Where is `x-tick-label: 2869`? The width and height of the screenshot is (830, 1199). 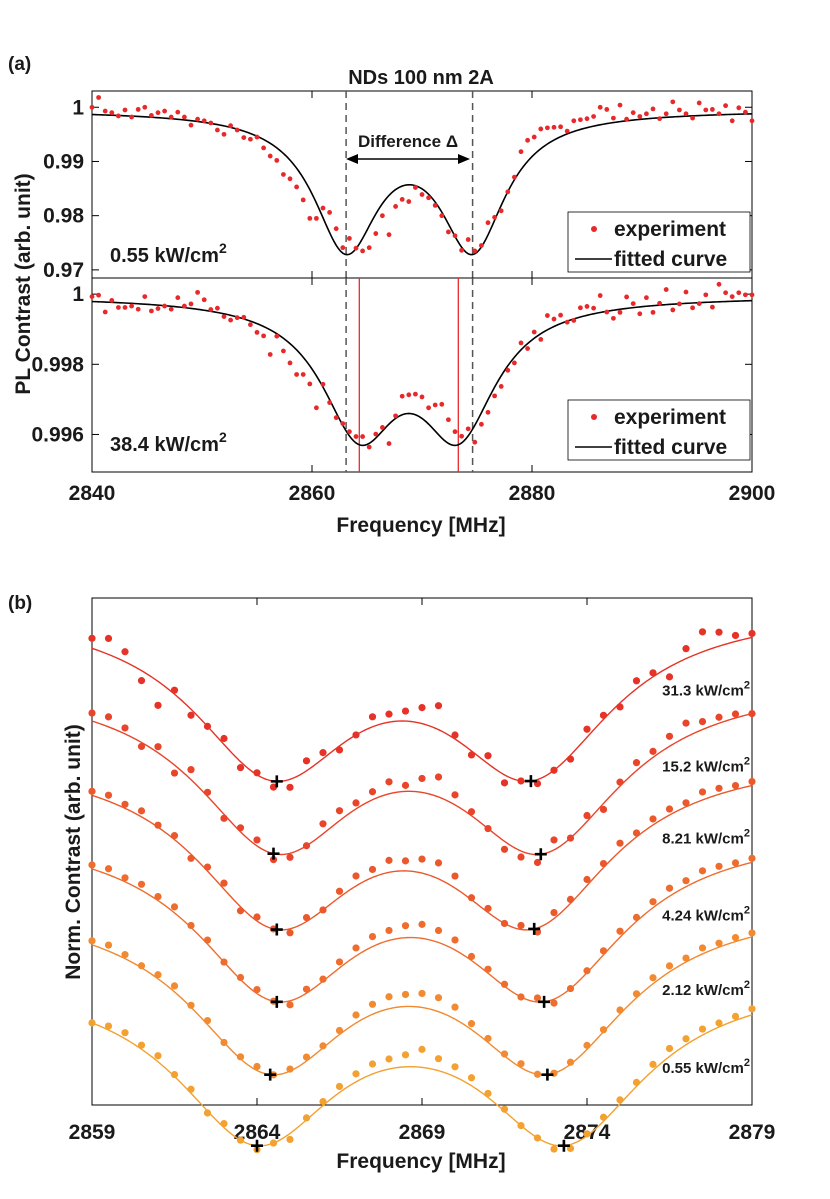 x-tick-label: 2869 is located at coordinates (422, 1132).